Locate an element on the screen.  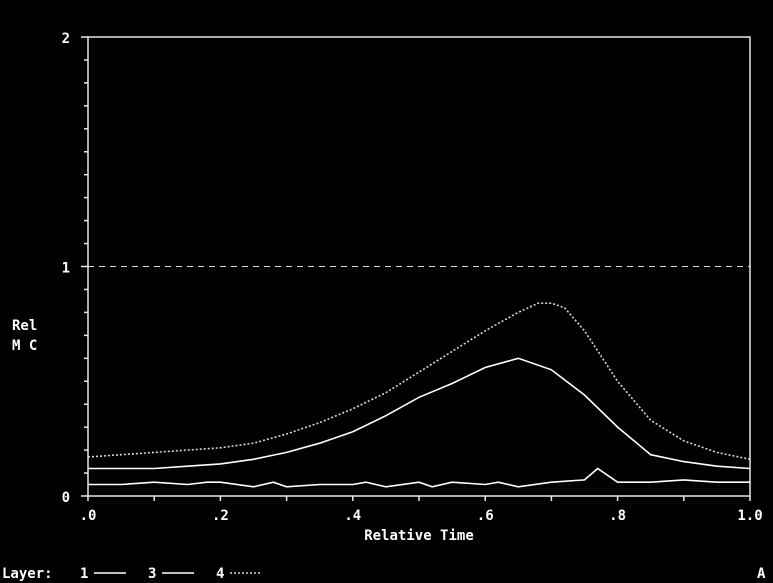
x-tick-label: .8 is located at coordinates (617, 516).